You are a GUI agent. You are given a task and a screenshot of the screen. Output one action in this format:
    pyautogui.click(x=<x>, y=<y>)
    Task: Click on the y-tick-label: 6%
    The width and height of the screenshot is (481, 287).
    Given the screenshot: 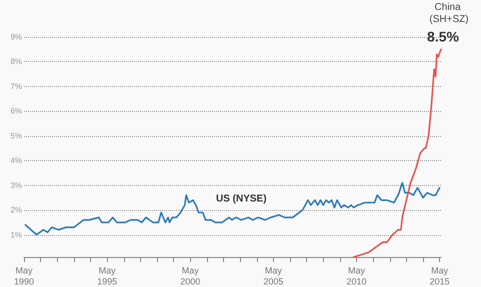 What is the action you would take?
    pyautogui.click(x=16, y=111)
    